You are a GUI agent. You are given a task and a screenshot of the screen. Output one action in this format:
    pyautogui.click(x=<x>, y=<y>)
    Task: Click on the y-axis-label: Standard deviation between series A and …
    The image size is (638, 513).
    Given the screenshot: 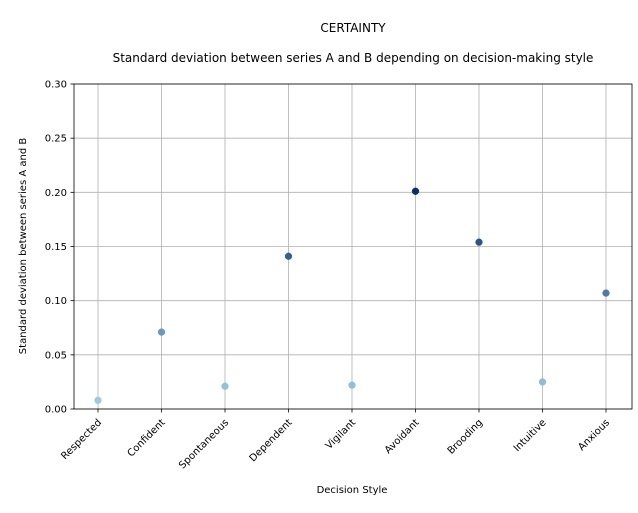 What is the action you would take?
    pyautogui.click(x=23, y=246)
    